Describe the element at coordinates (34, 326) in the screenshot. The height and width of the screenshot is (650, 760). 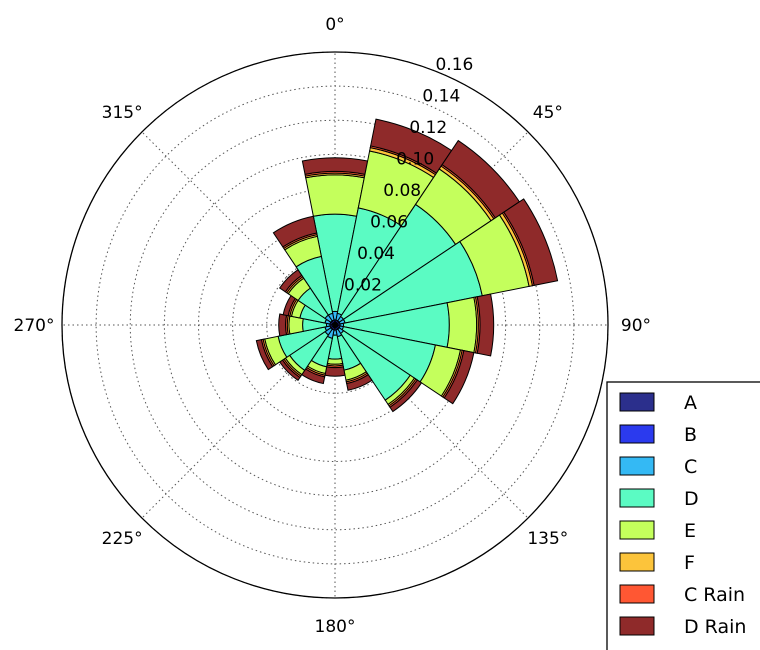
I see `theta-tick-label: 270°` at that location.